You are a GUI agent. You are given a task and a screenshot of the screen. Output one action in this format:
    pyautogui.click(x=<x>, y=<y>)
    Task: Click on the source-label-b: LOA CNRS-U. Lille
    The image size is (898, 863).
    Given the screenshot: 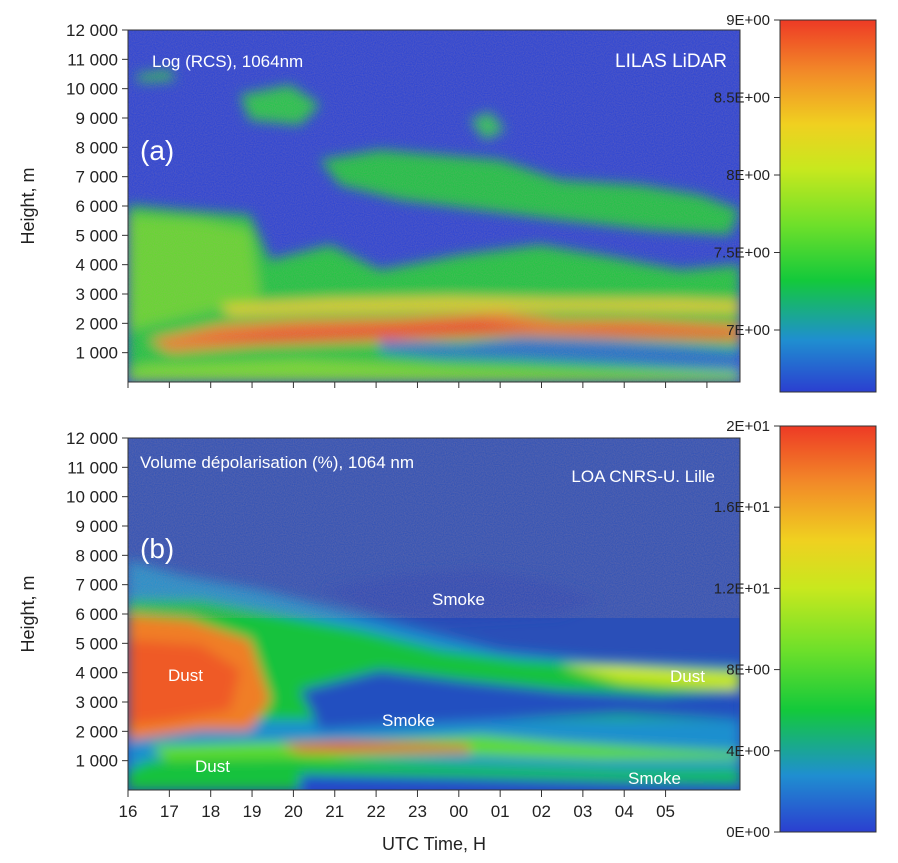 What is the action you would take?
    pyautogui.click(x=643, y=476)
    